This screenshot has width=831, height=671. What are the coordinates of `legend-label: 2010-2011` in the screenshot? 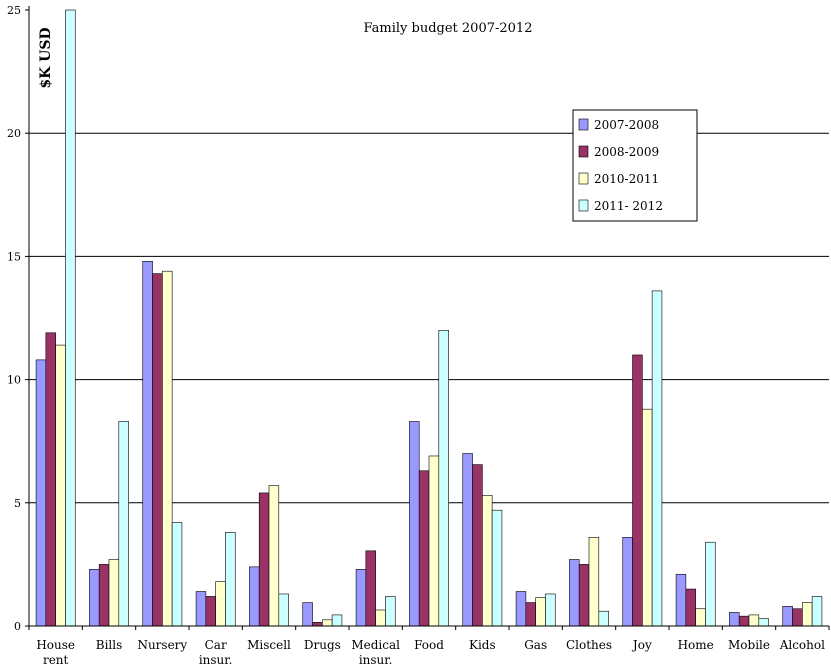 It's located at (626, 179).